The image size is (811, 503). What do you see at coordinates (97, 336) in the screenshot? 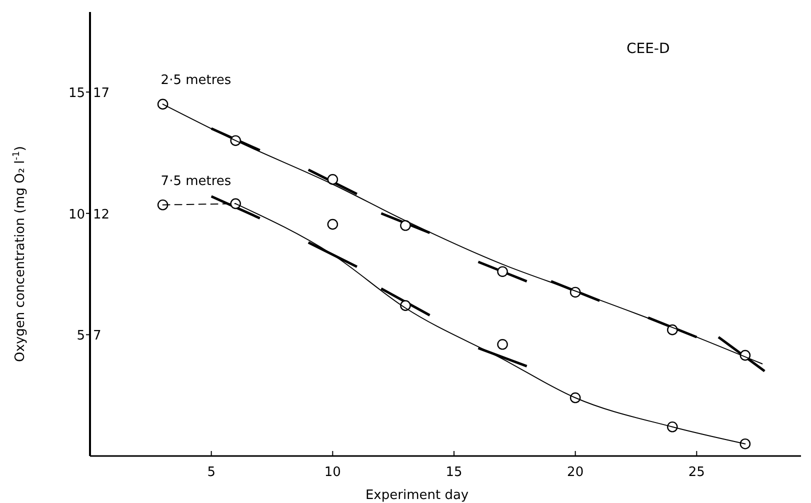
I see `y2-tick-label: 7` at bounding box center [97, 336].